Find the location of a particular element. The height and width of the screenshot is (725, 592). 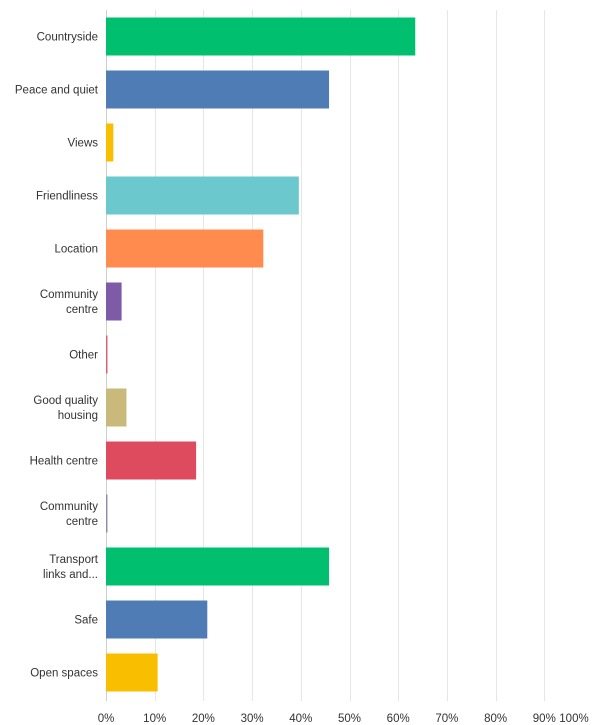

x-tick-label: 30% is located at coordinates (252, 719).